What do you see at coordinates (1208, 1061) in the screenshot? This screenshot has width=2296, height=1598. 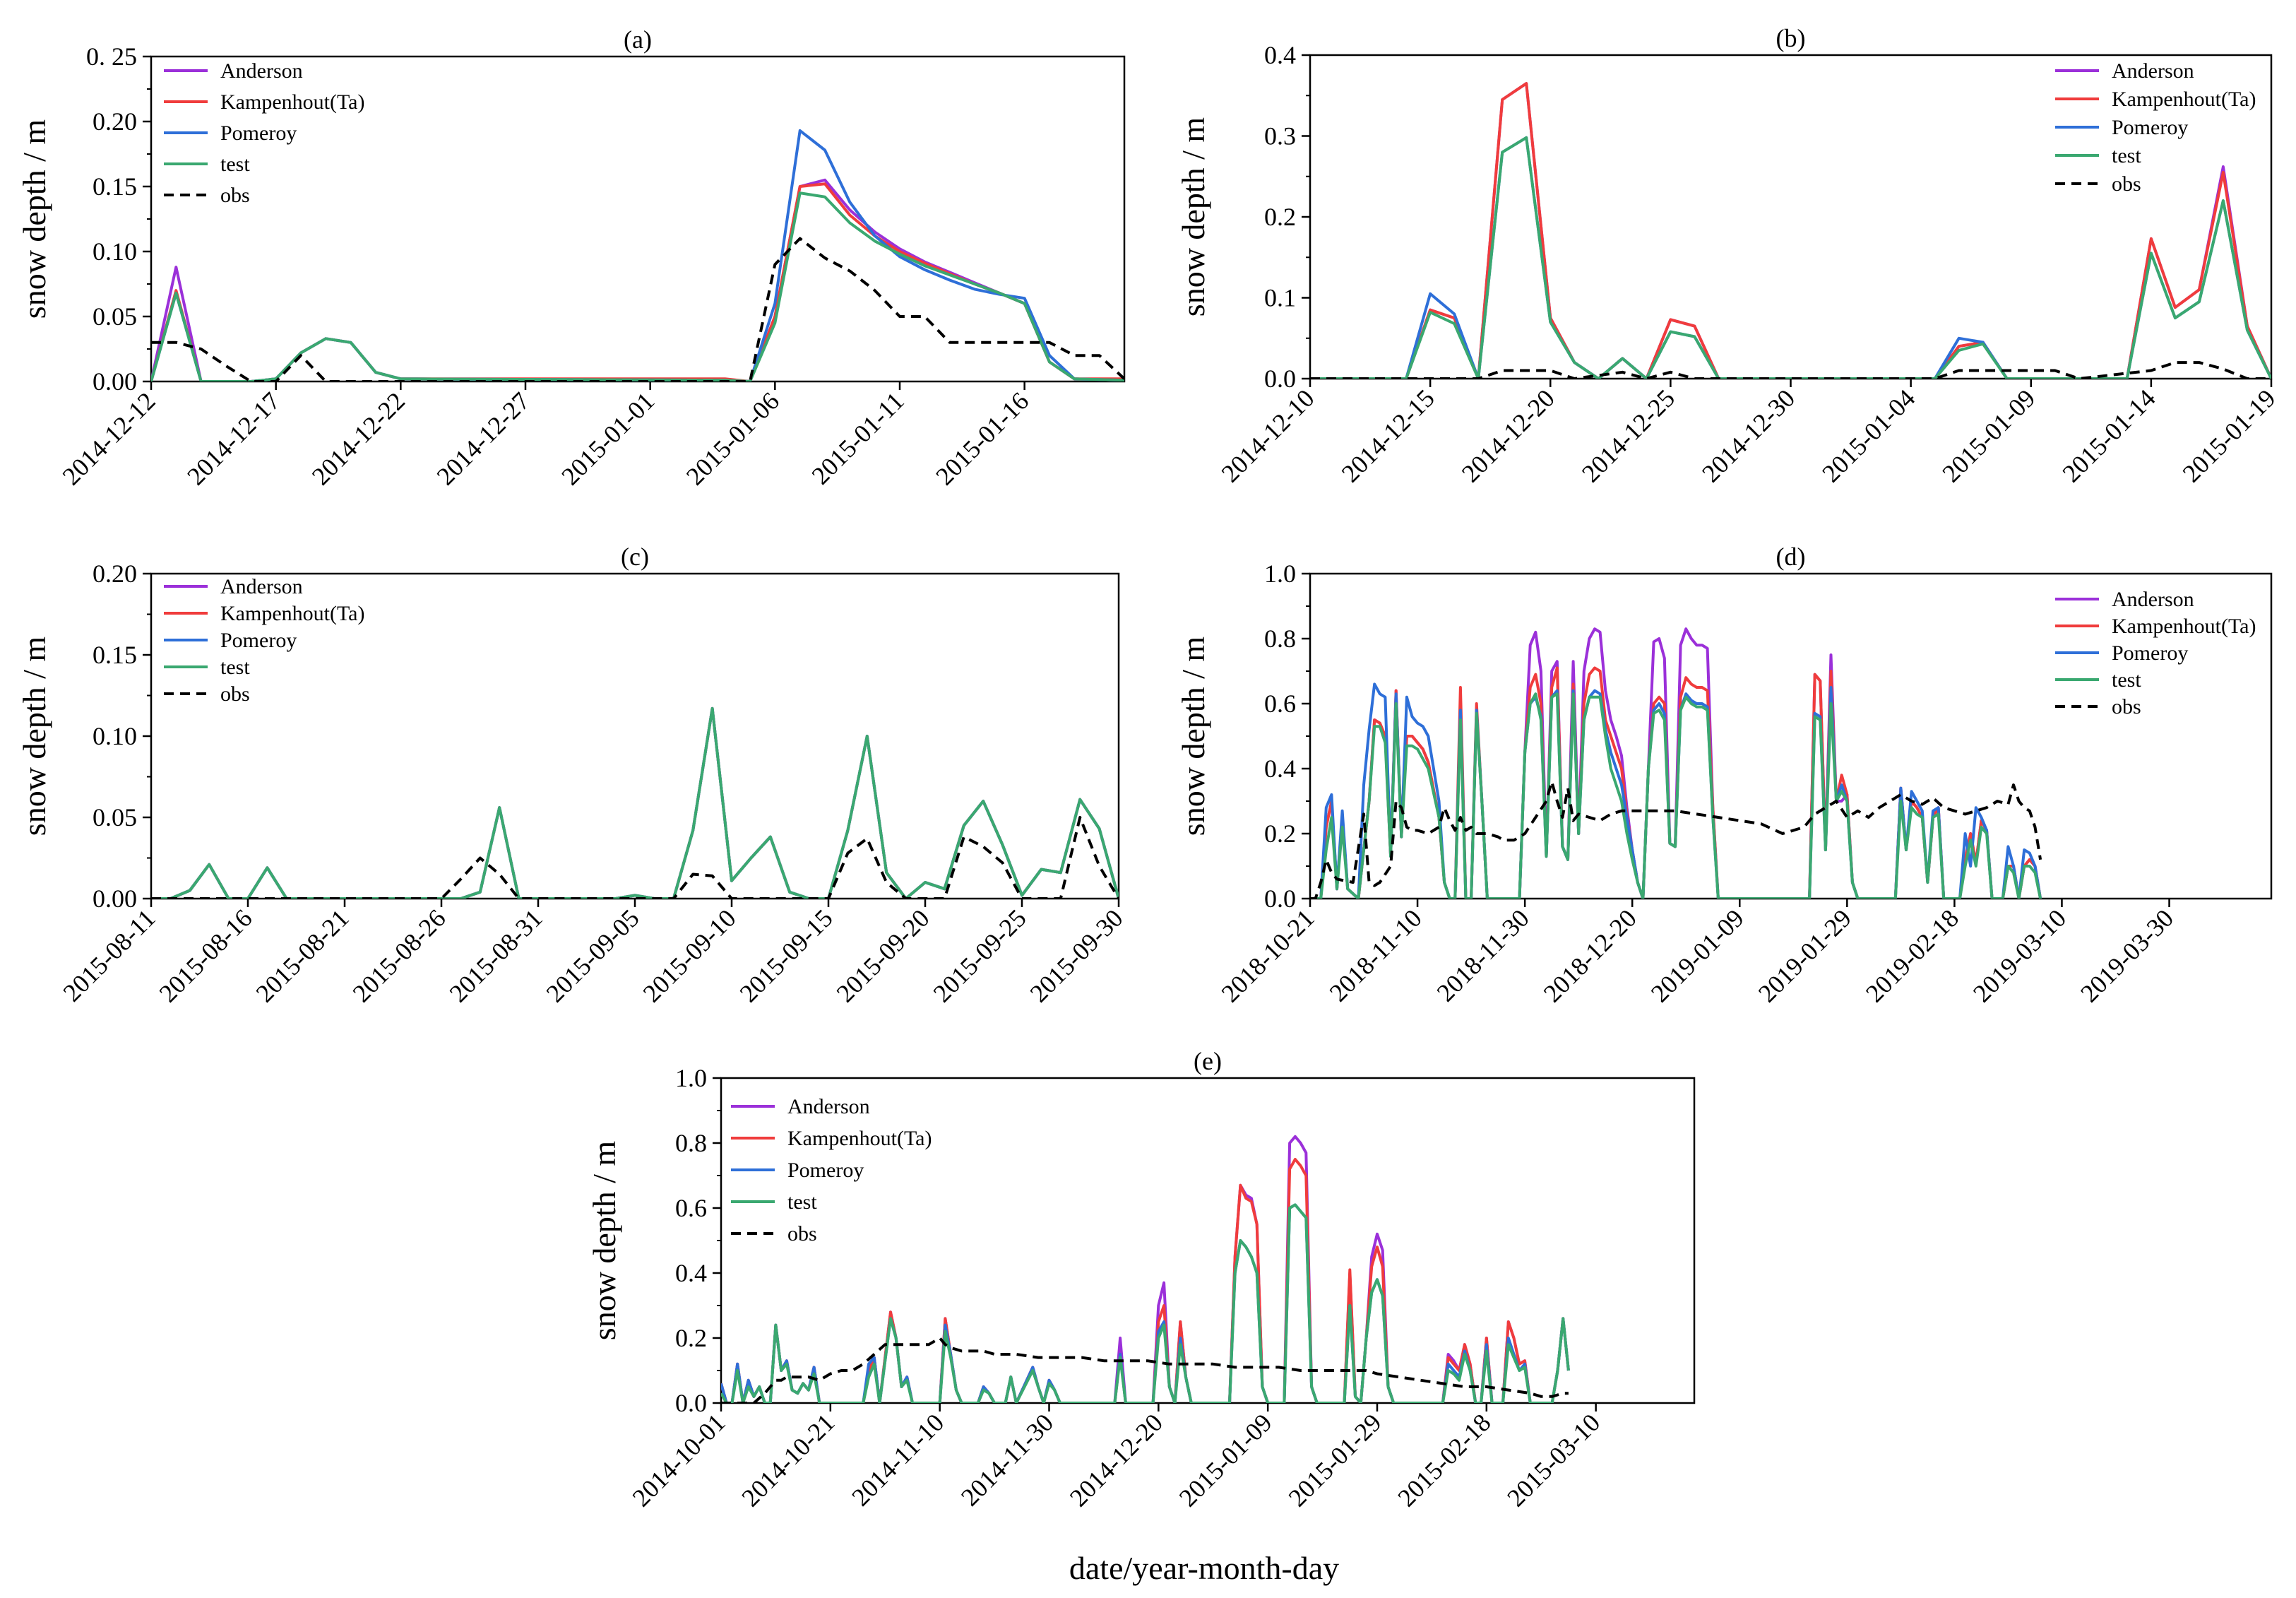 I see `panel-title: (e)` at bounding box center [1208, 1061].